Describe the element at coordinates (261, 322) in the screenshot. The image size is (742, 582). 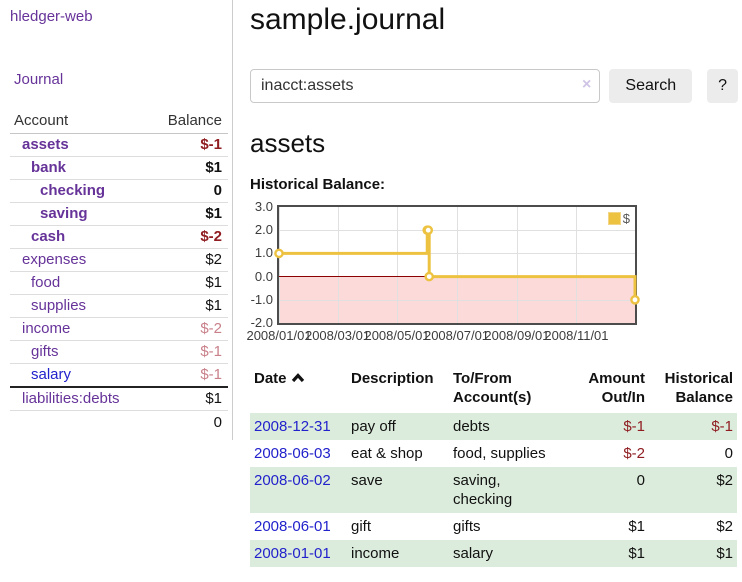
I see `y-axis-label: -2.0` at that location.